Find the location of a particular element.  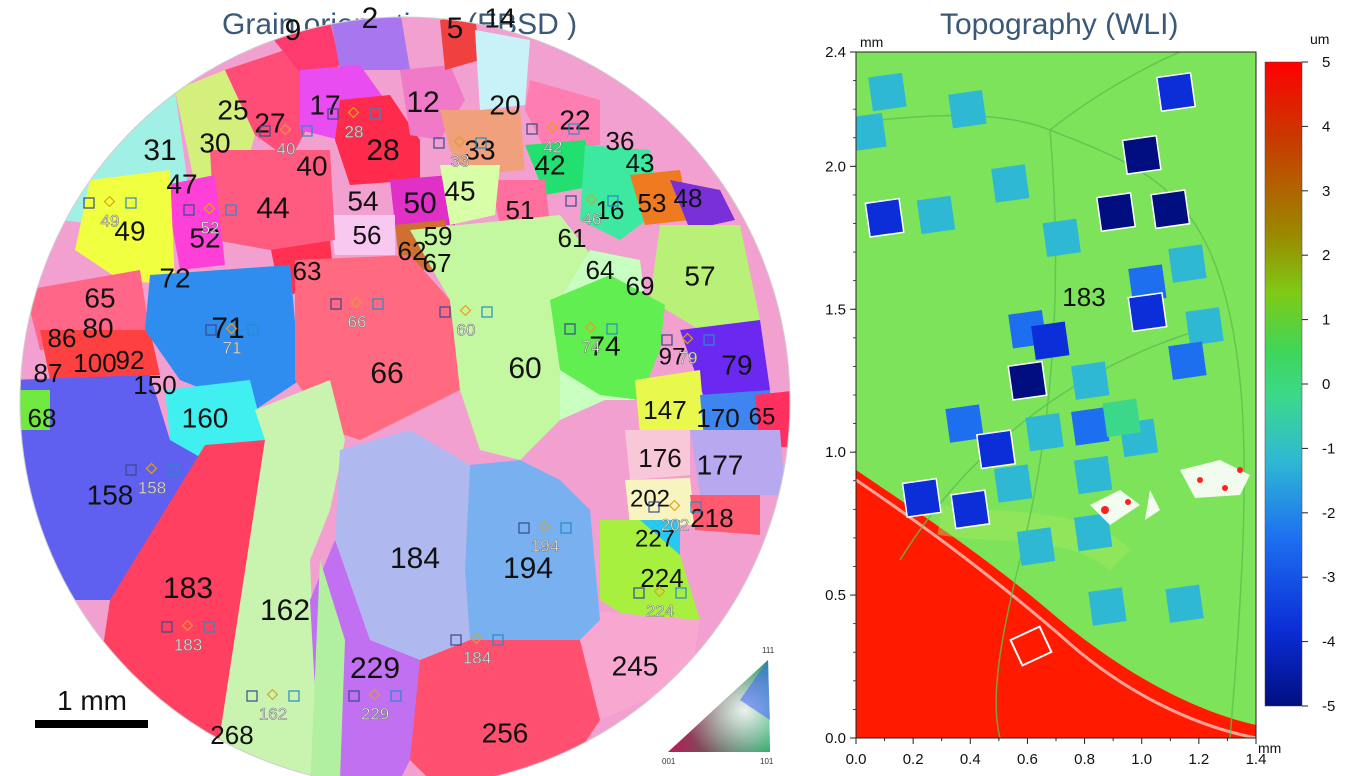

colorbar-ticks: 5 4 3 2 1 0 -1 -2 -3 -4 -5 is located at coordinates (1318, 384).